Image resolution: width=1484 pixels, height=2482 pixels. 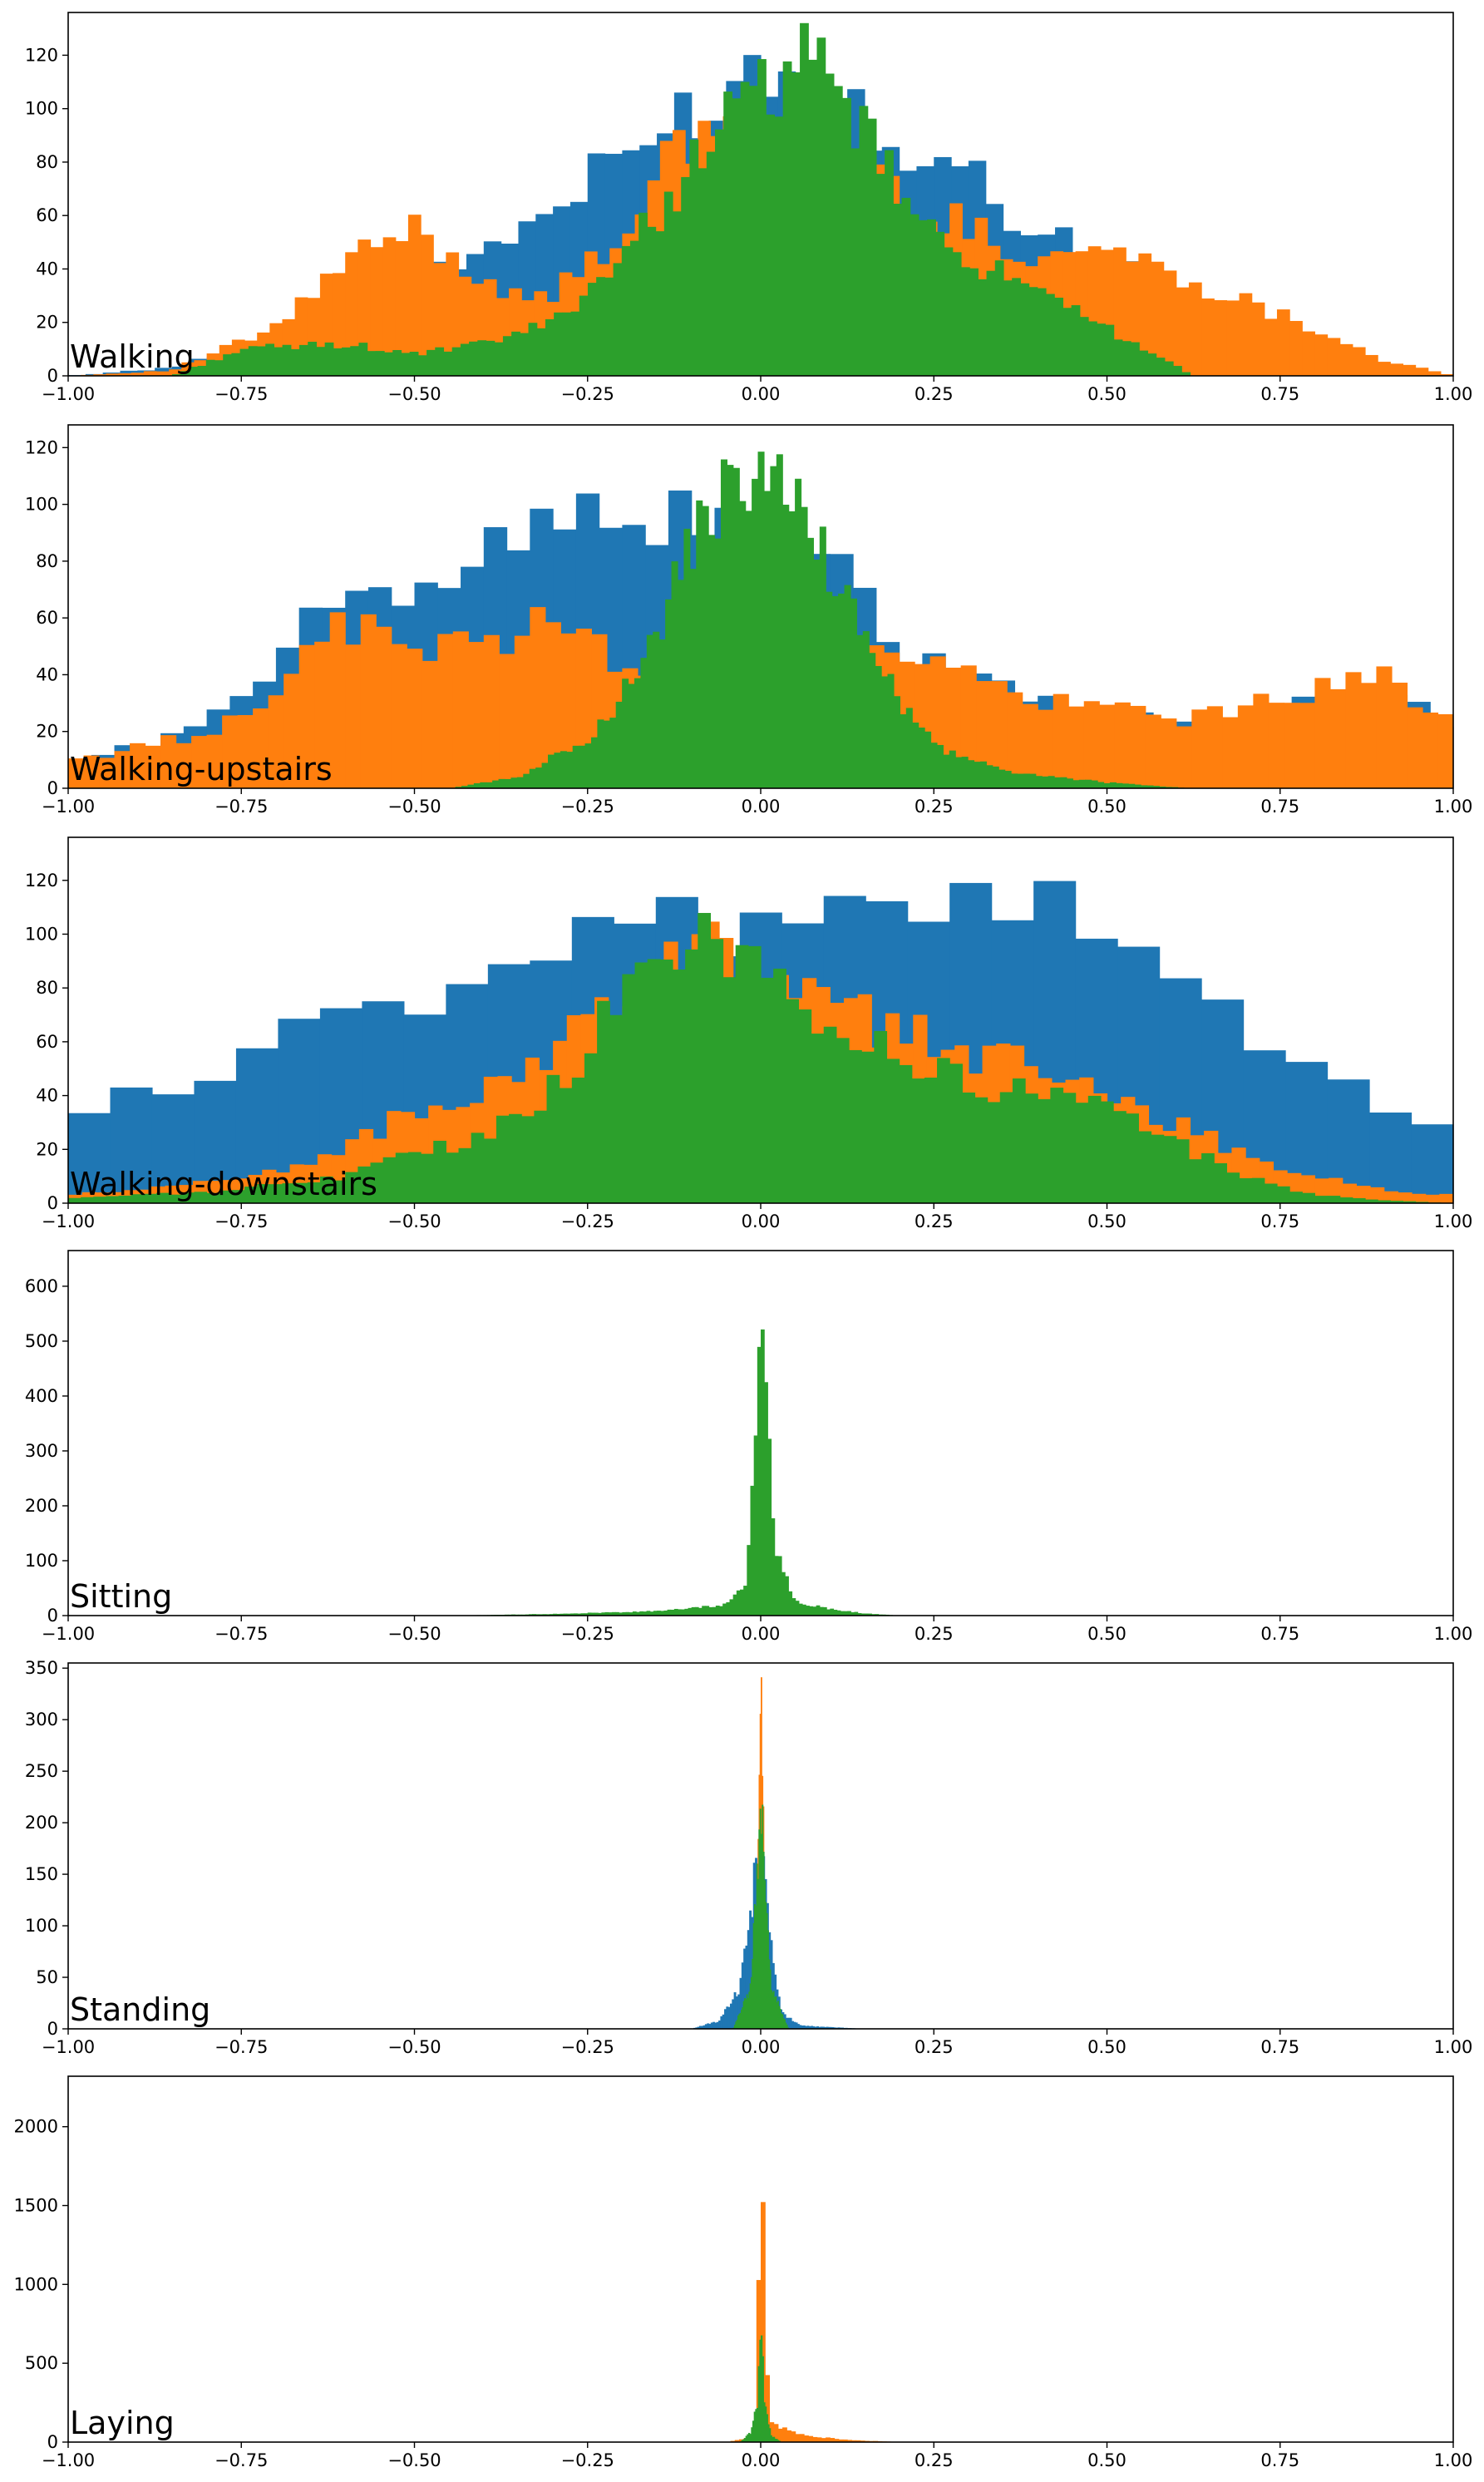 What do you see at coordinates (41, 1771) in the screenshot?
I see `y-tick-label: 250` at bounding box center [41, 1771].